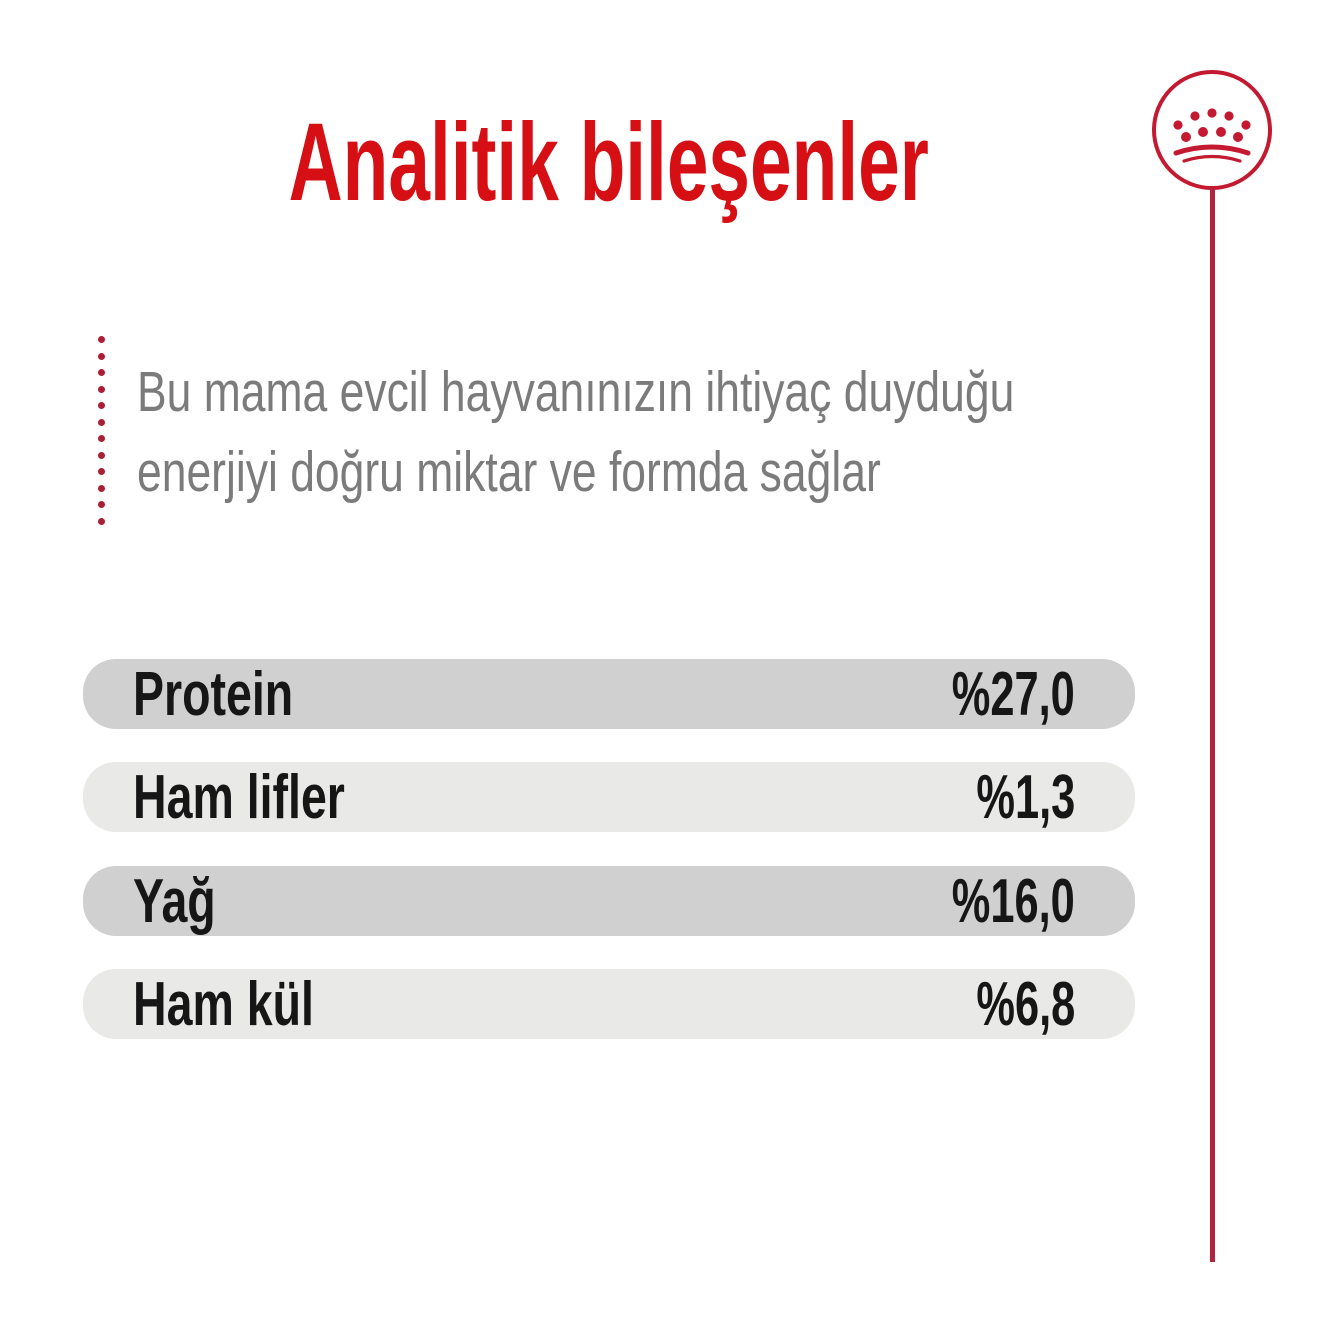  What do you see at coordinates (1025, 1004) in the screenshot?
I see `row-value: %6,8` at bounding box center [1025, 1004].